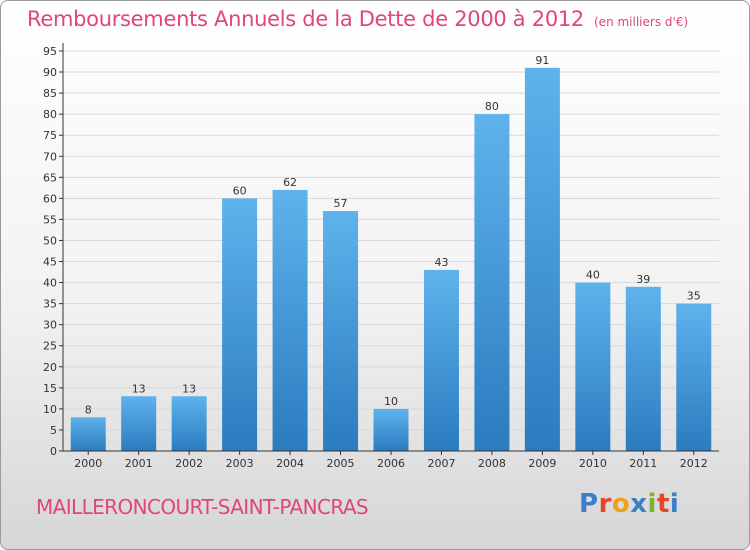  I want to click on x-tick-label: 2006, so click(391, 463).